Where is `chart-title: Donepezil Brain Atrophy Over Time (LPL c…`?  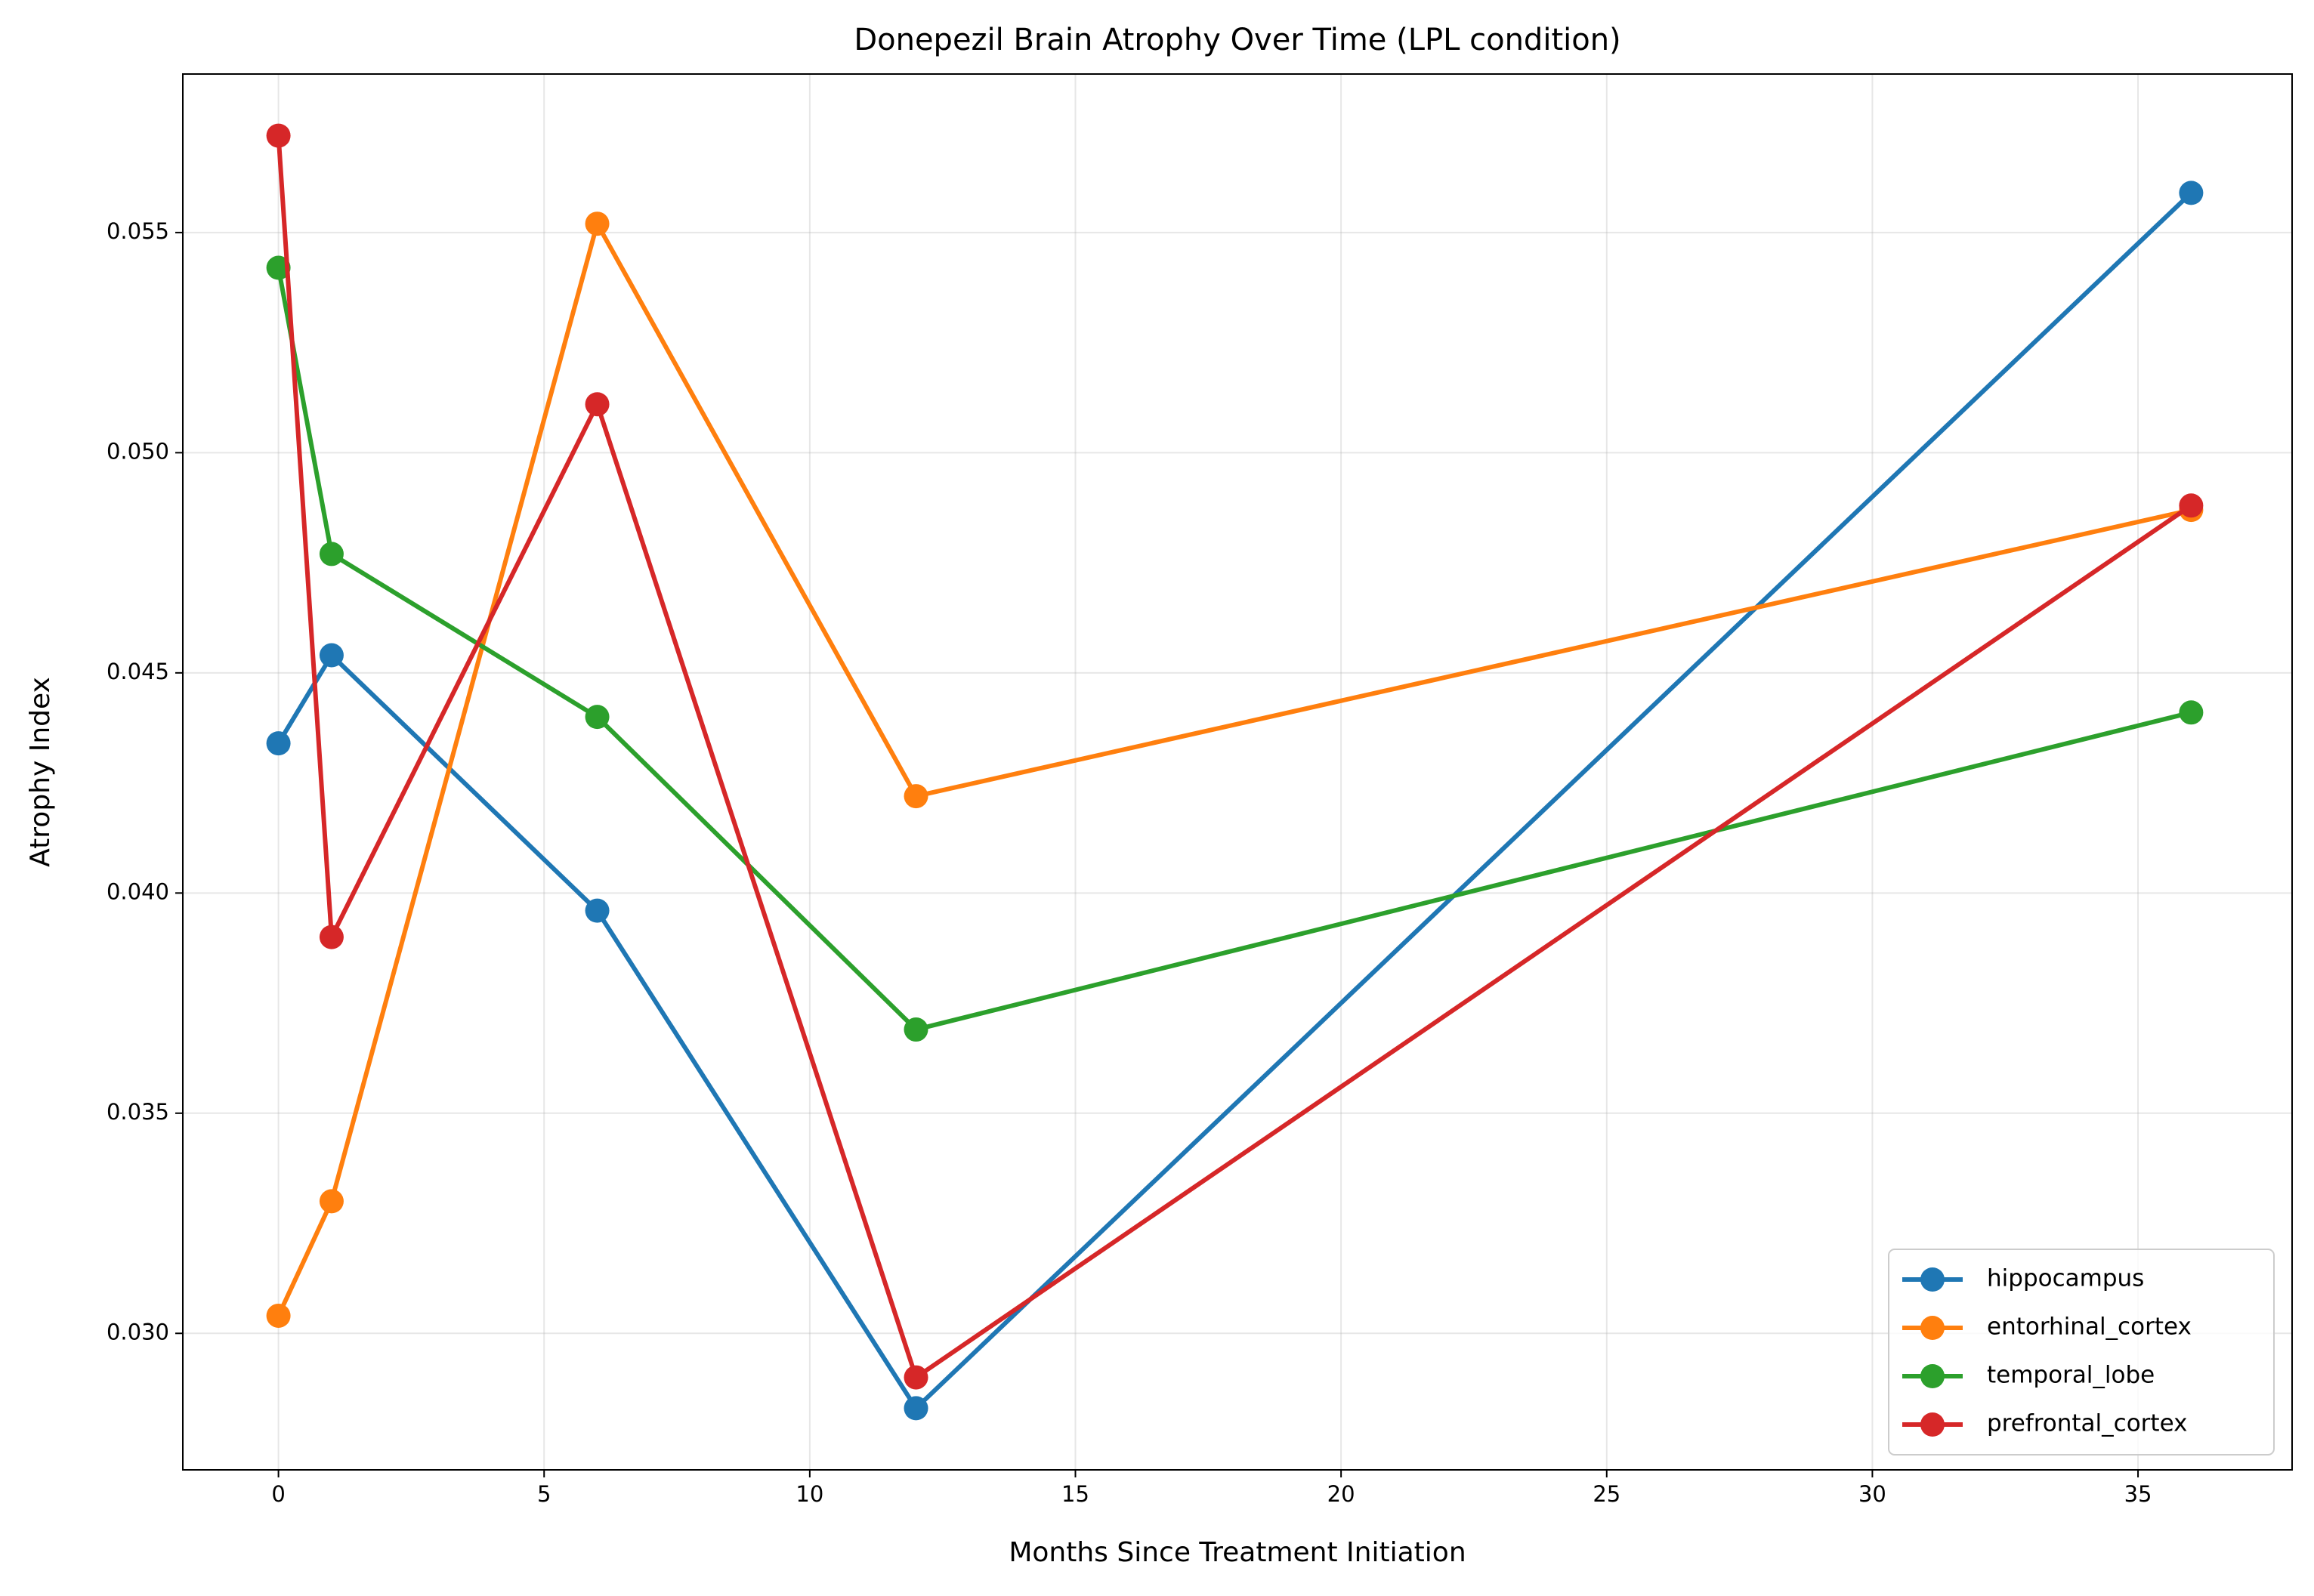
chart-title: Donepezil Brain Atrophy Over Time (LPL c… is located at coordinates (1237, 40).